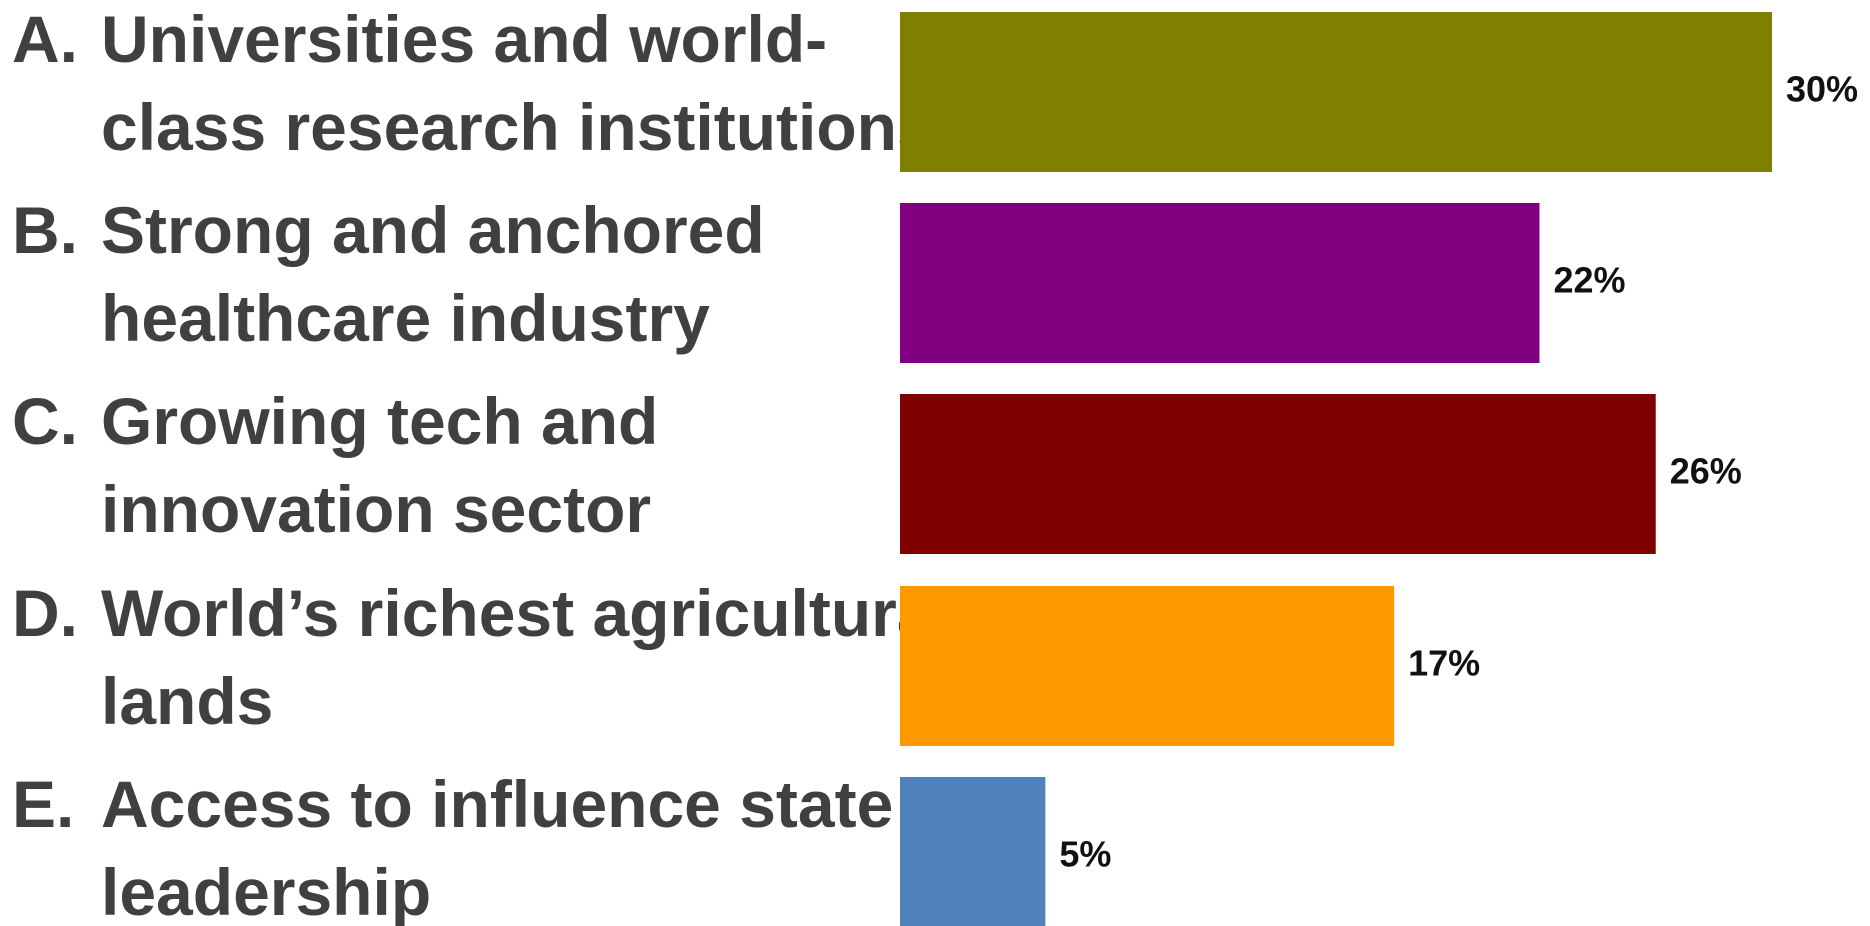 This screenshot has width=1870, height=926. Describe the element at coordinates (464, 39) in the screenshot. I see `option-a-label-line-1: Universities and world-` at that location.